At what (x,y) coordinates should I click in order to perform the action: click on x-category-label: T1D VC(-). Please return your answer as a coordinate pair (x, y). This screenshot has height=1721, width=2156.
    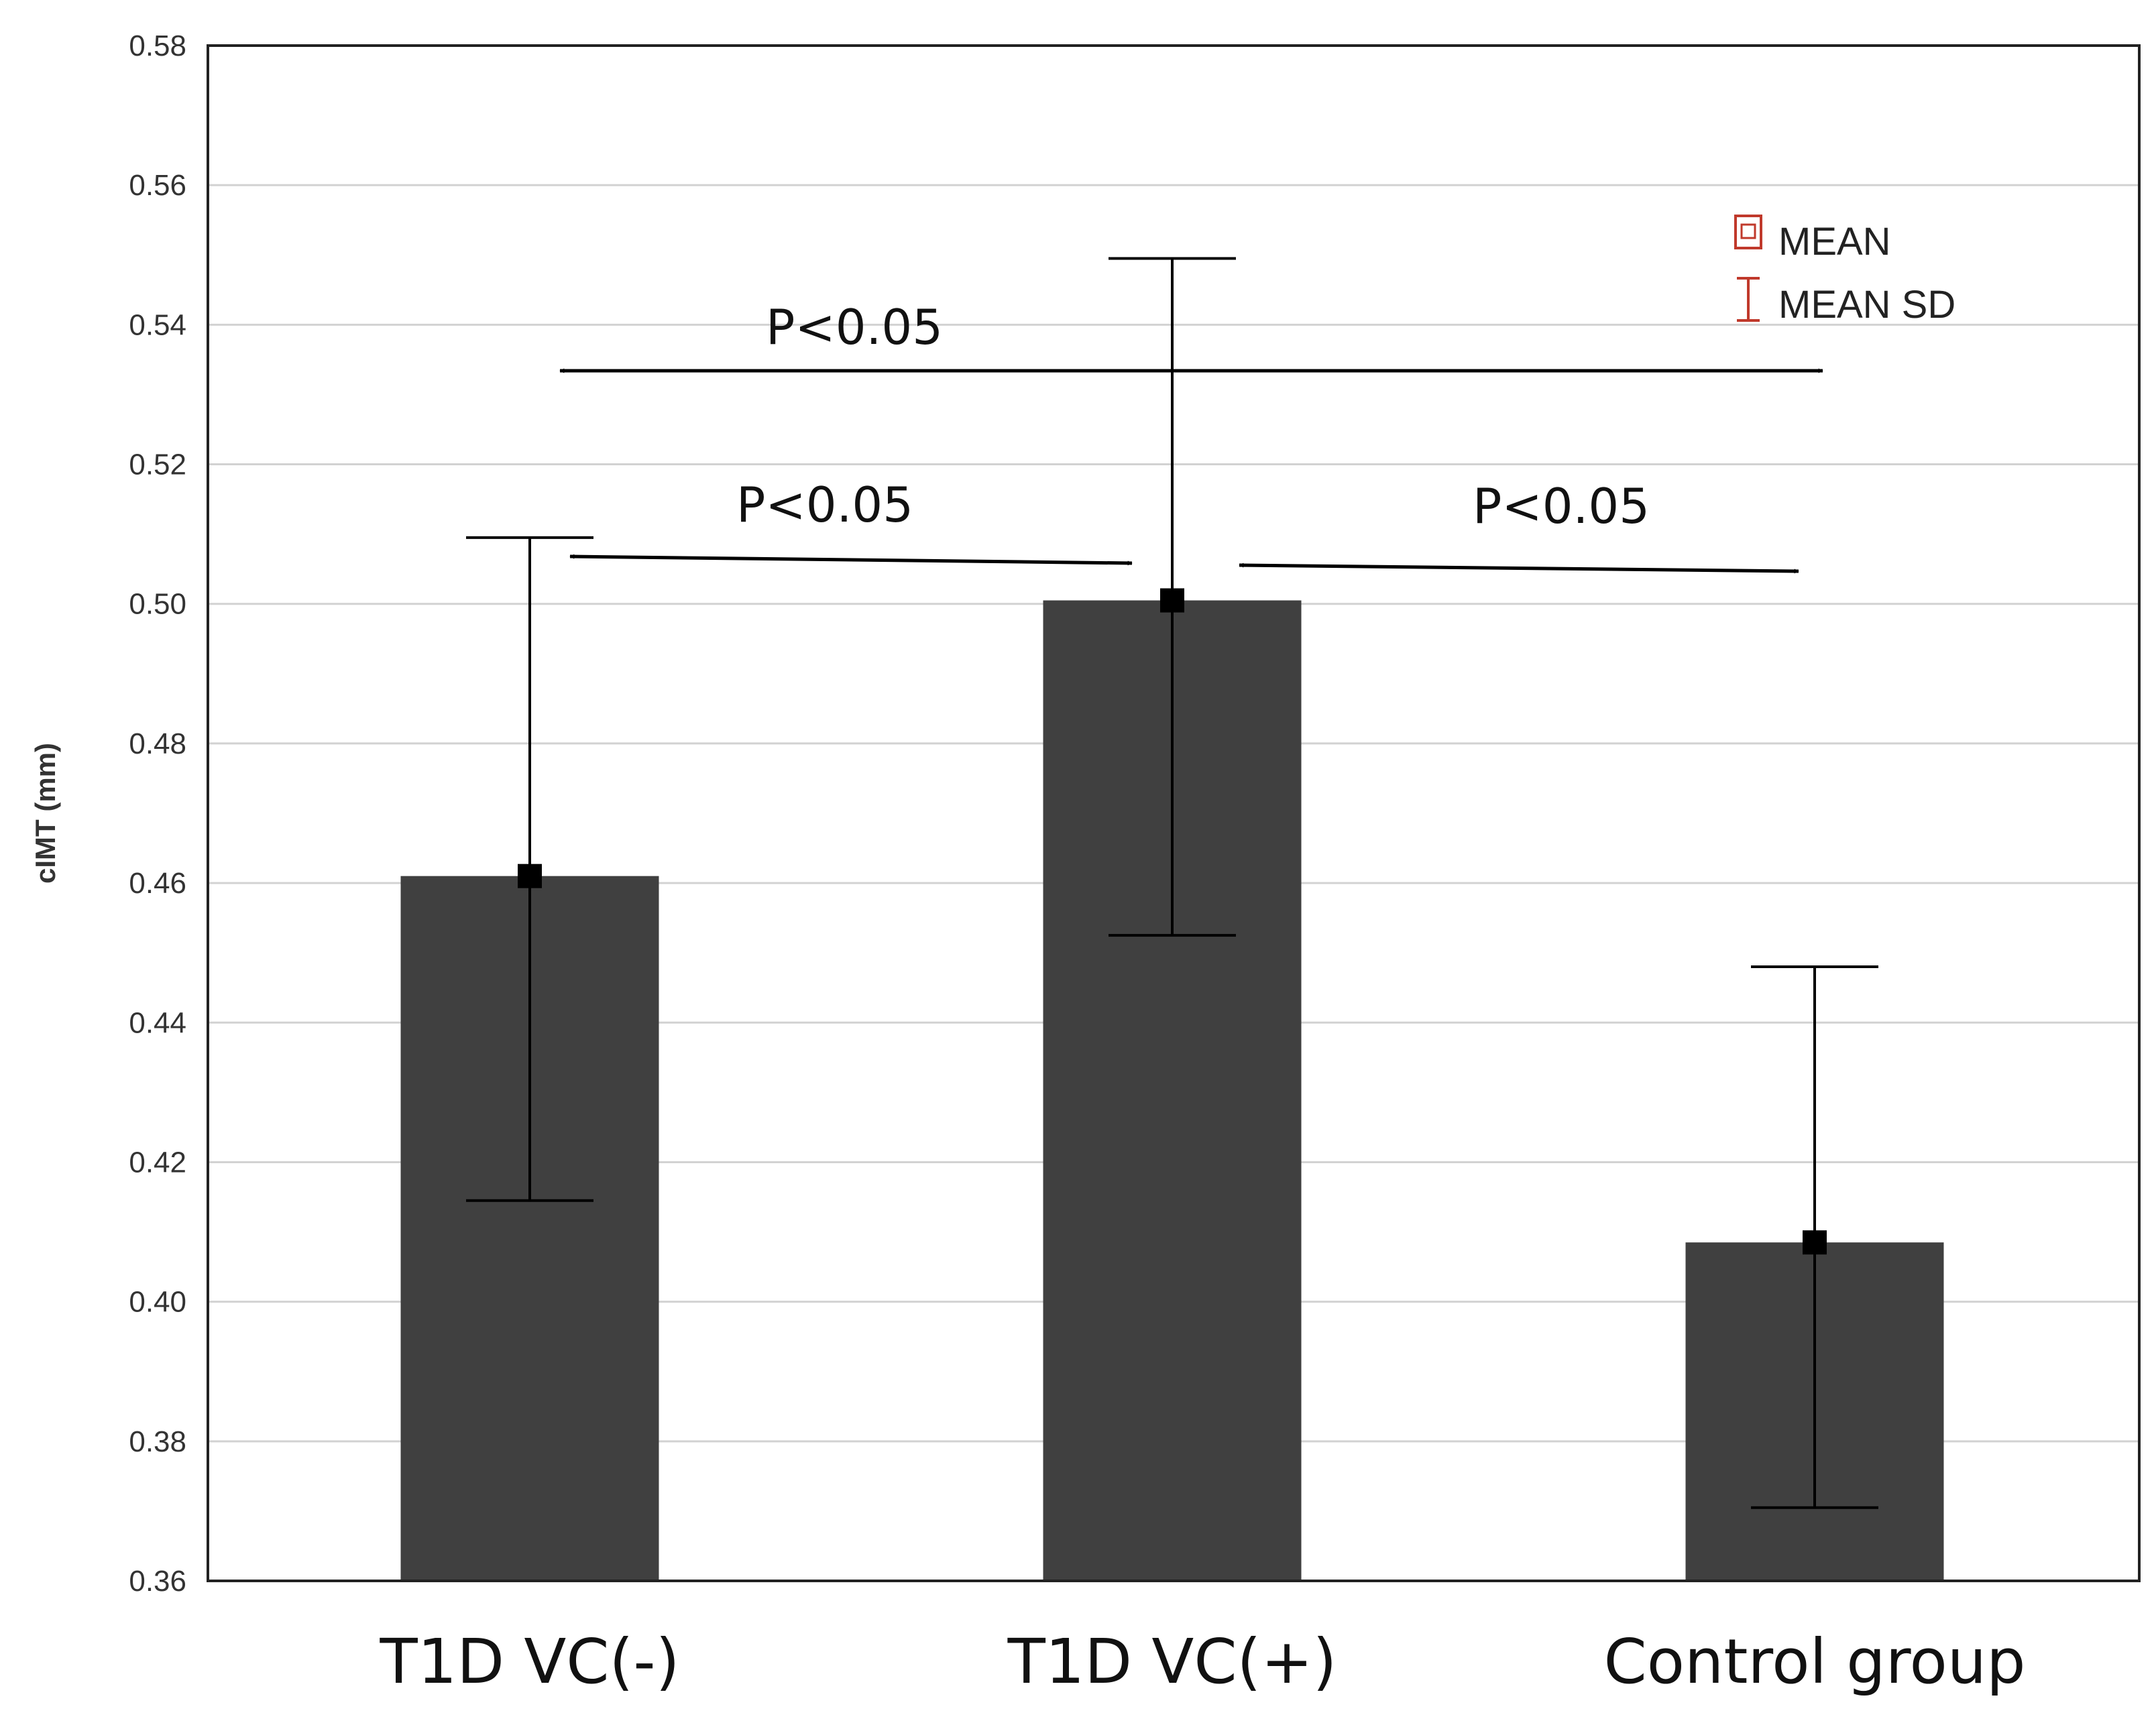
    Looking at the image, I should click on (530, 1662).